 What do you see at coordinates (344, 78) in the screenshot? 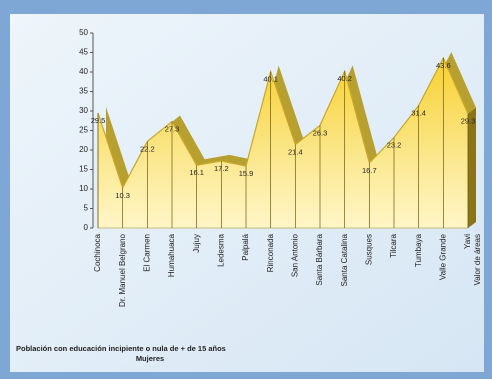
I see `value-label: 40.2` at bounding box center [344, 78].